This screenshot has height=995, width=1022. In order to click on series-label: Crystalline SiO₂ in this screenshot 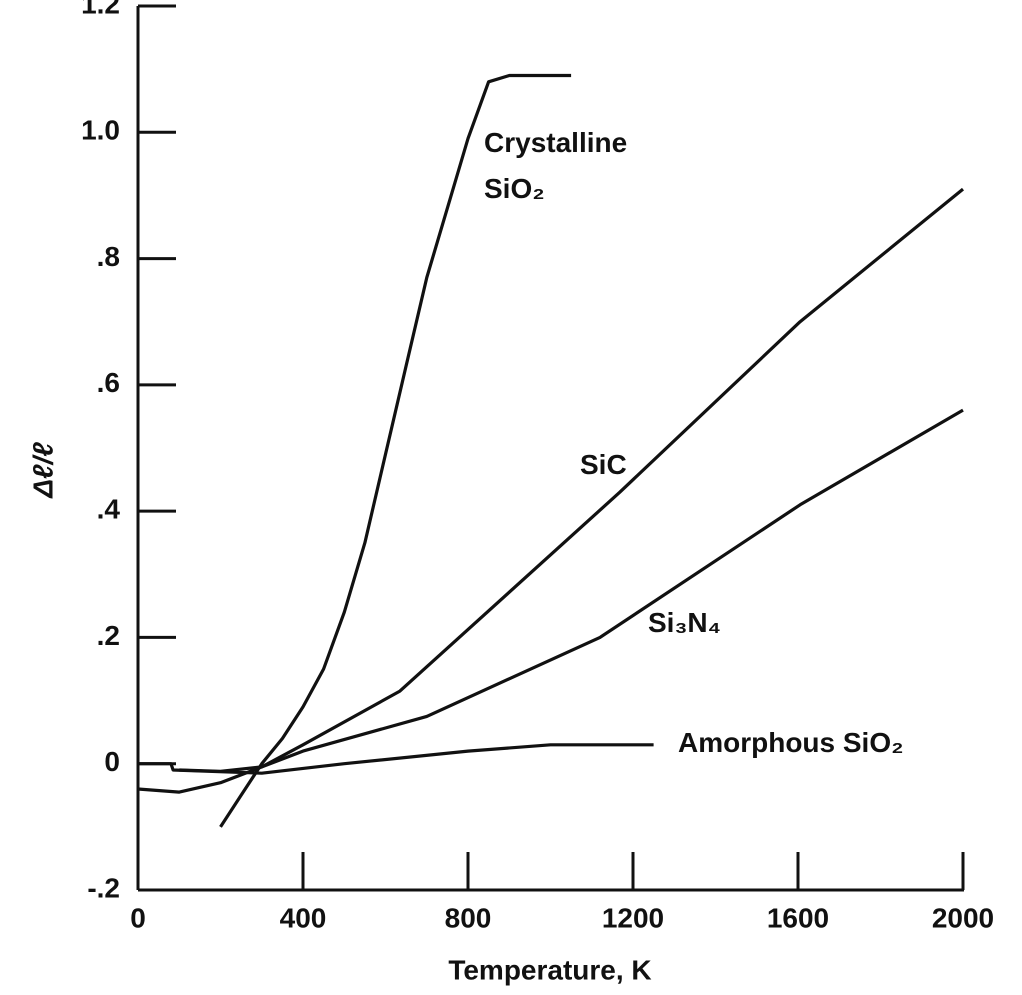, I will do `click(556, 165)`.